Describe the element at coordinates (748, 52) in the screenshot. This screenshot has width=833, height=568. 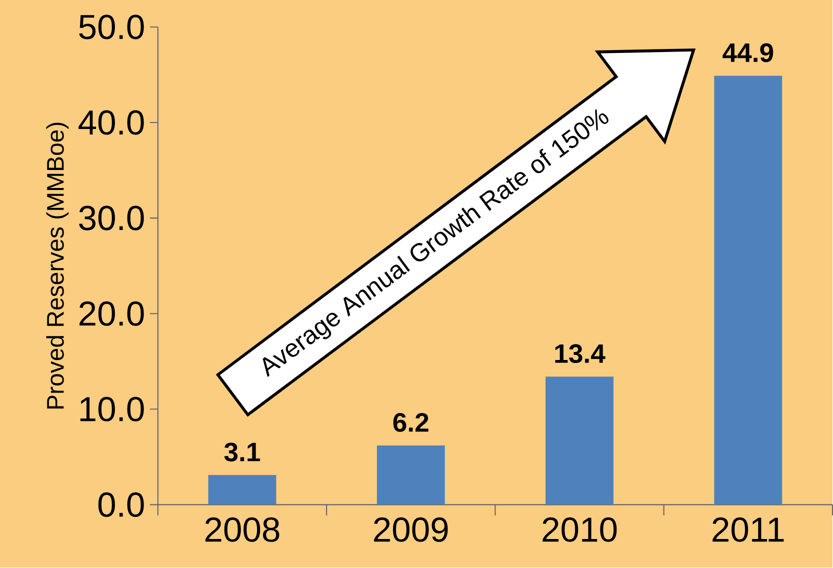
I see `data-label: 44.9` at that location.